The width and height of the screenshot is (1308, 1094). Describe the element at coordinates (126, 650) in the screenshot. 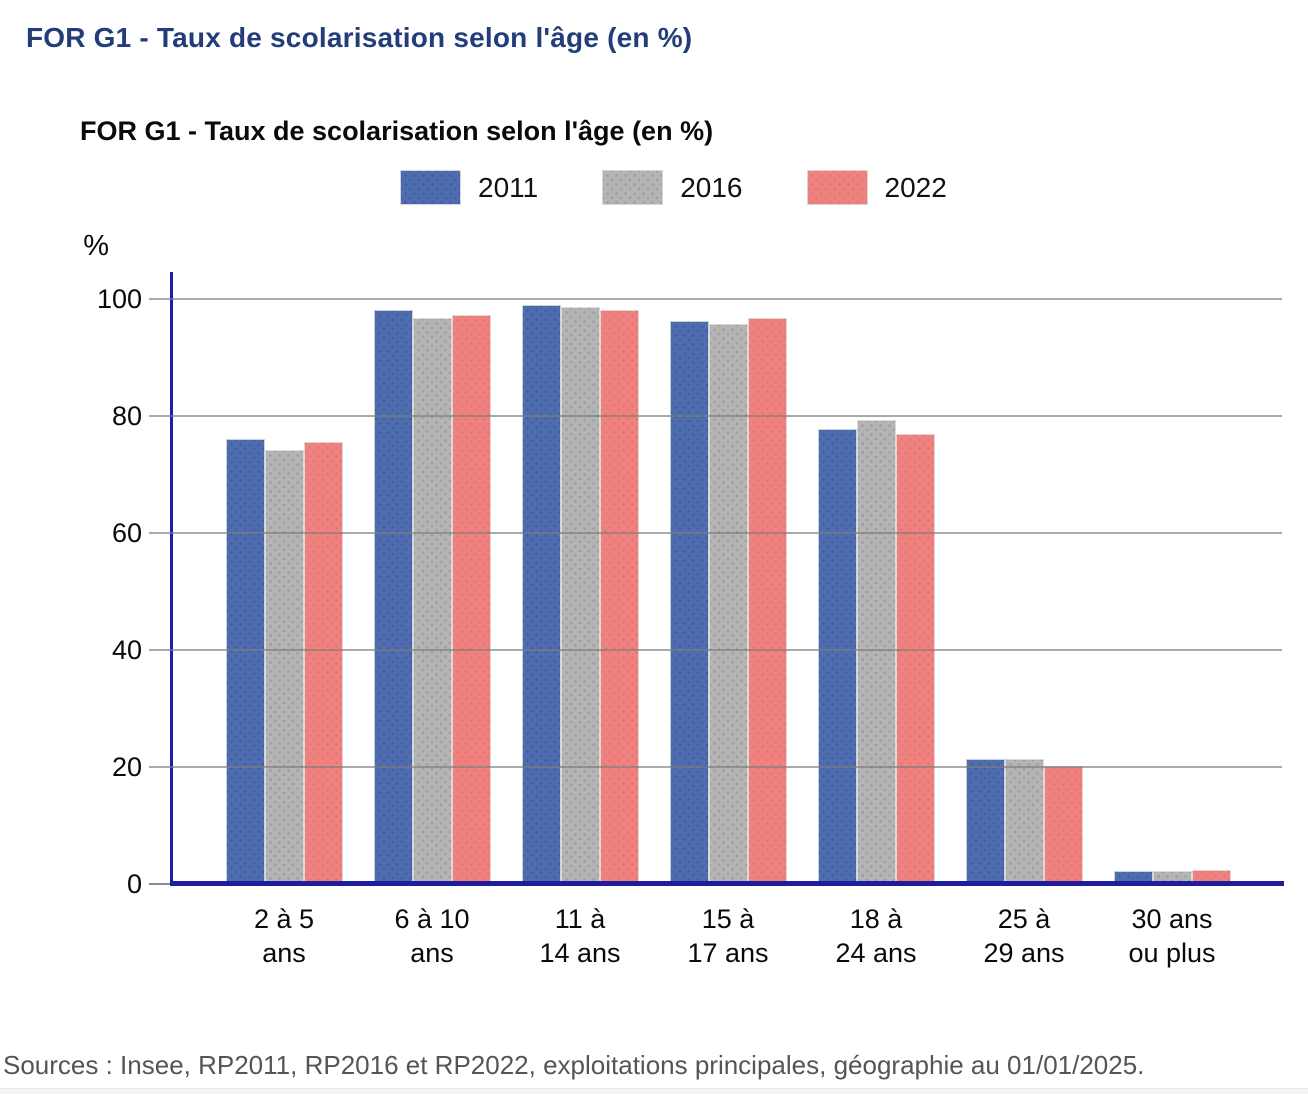

I see `y-tick-label-40: 40` at that location.